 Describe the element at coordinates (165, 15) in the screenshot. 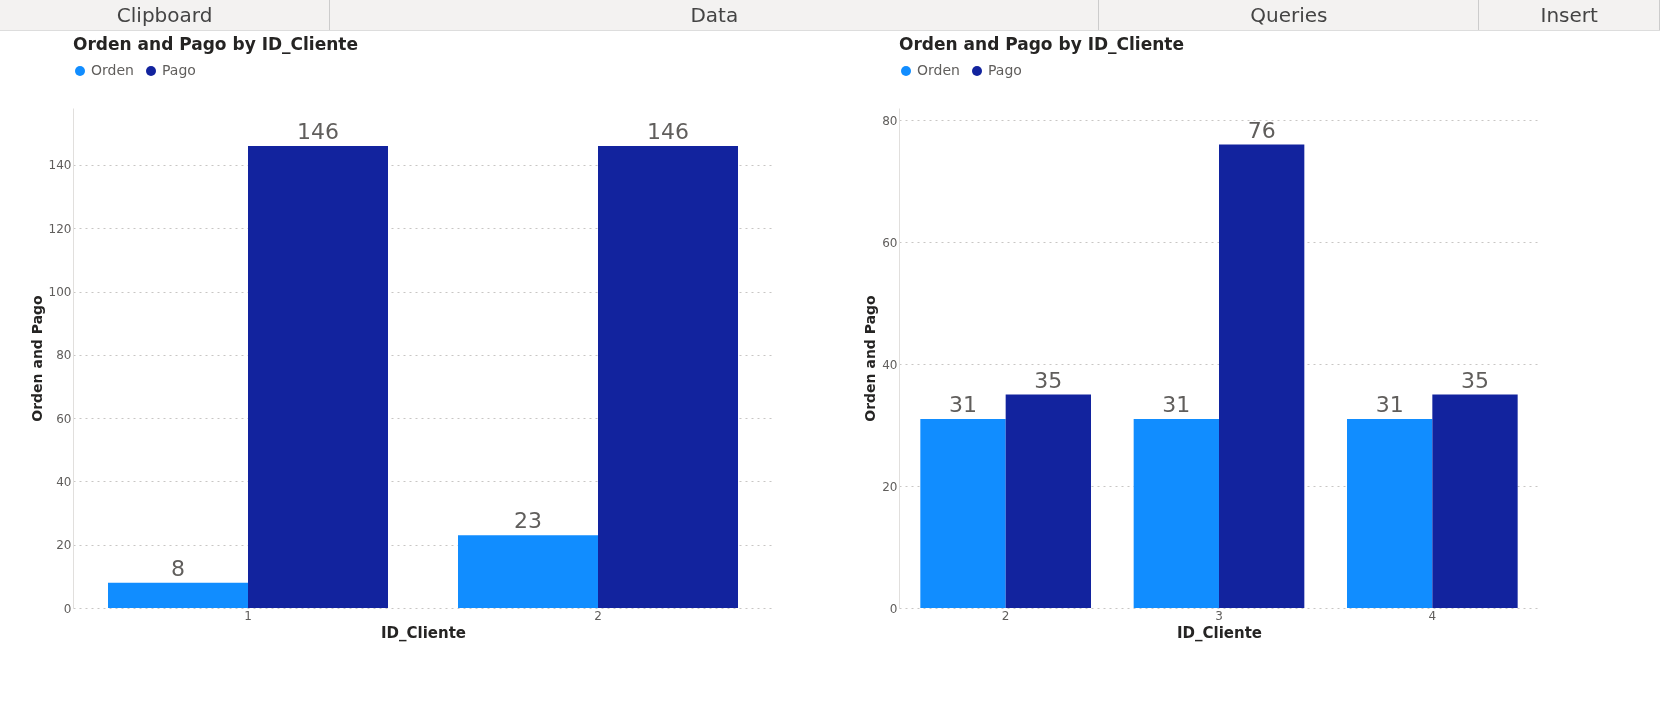

I see `text: Clipboard` at that location.